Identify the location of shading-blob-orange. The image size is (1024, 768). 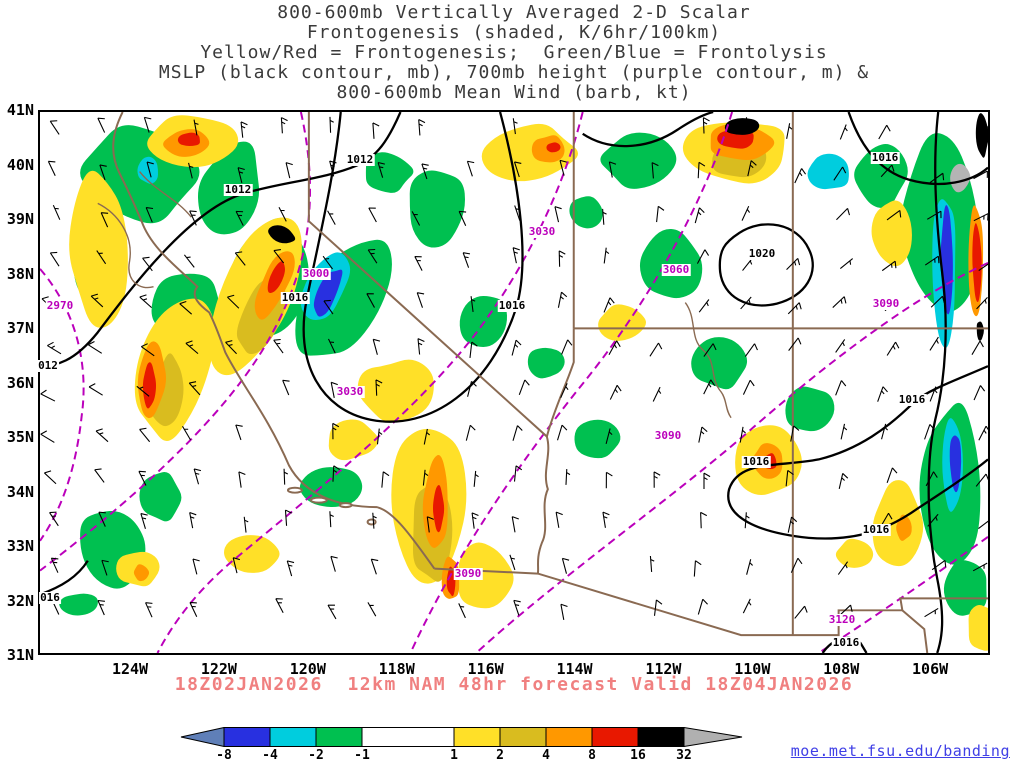
(141, 573).